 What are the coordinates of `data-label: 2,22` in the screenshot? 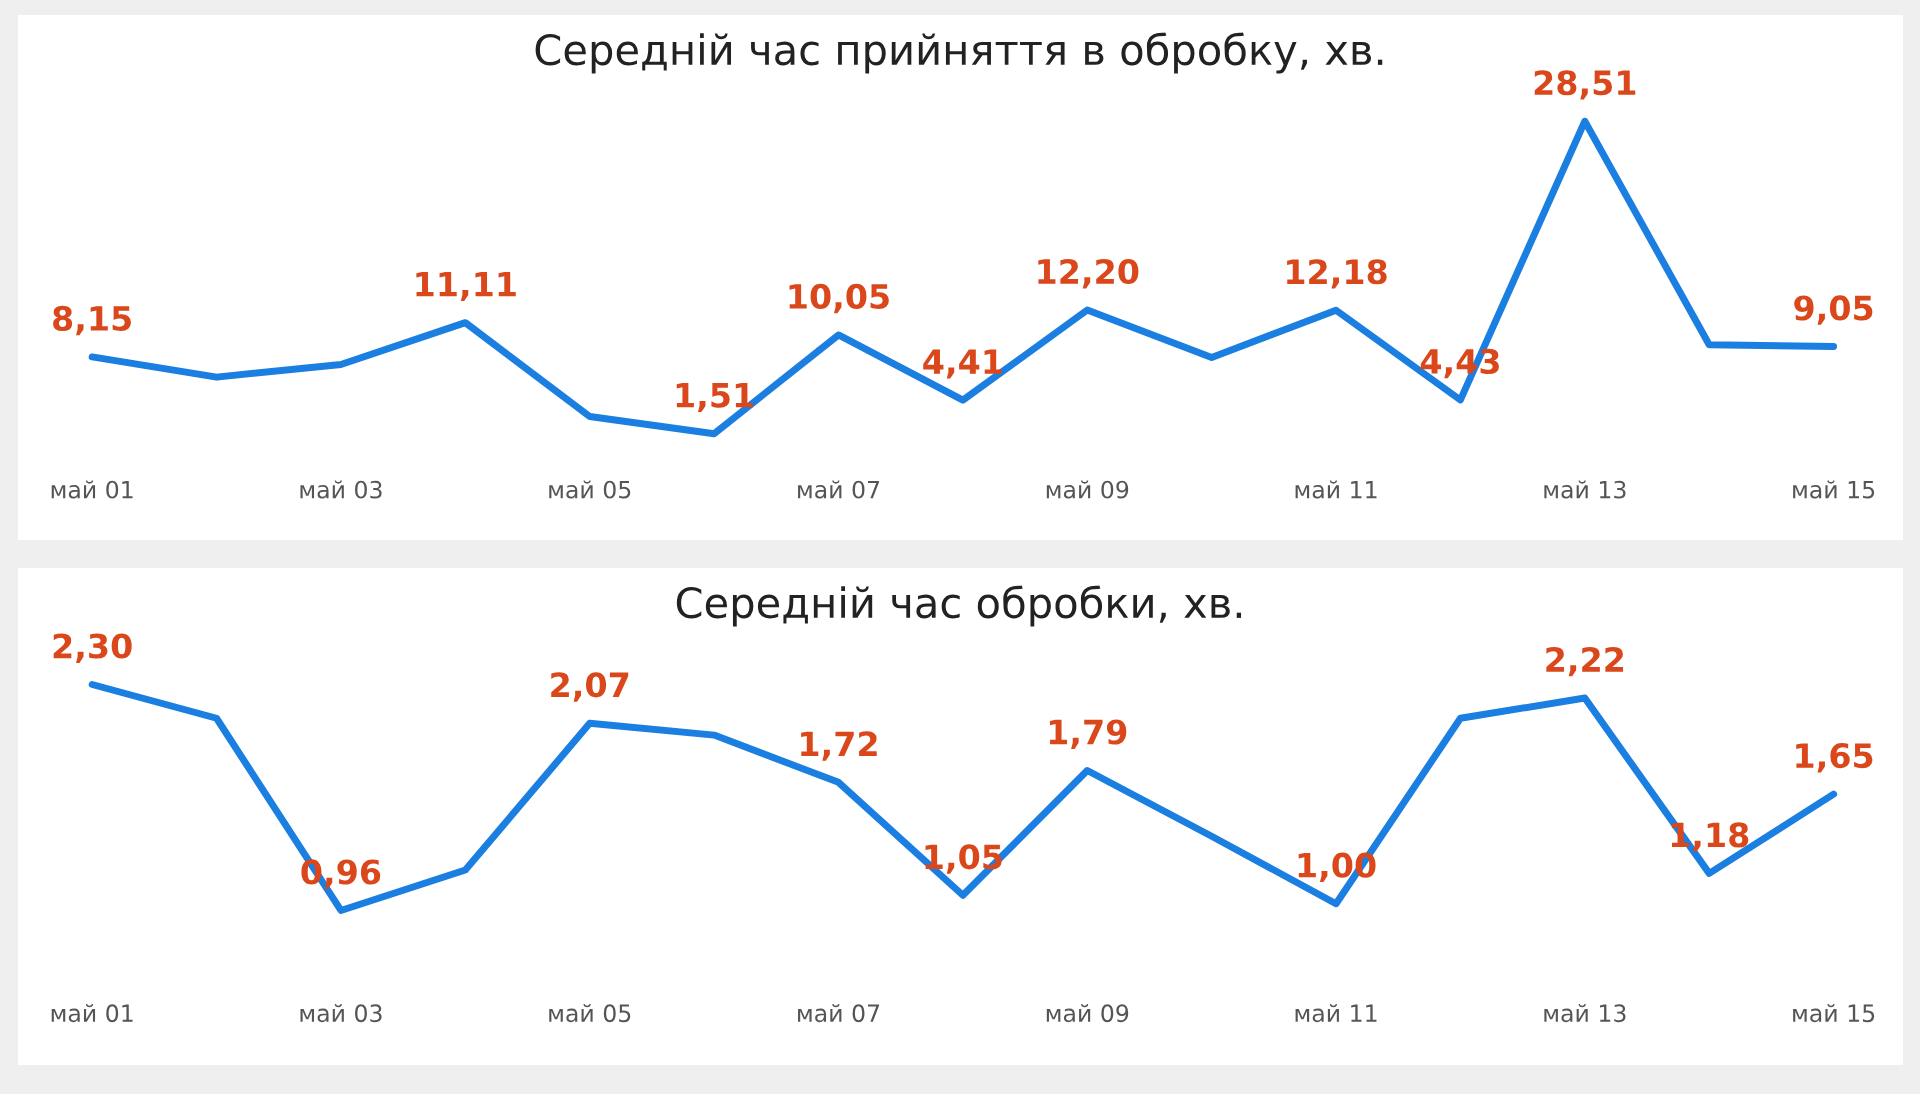 It's located at (1585, 661).